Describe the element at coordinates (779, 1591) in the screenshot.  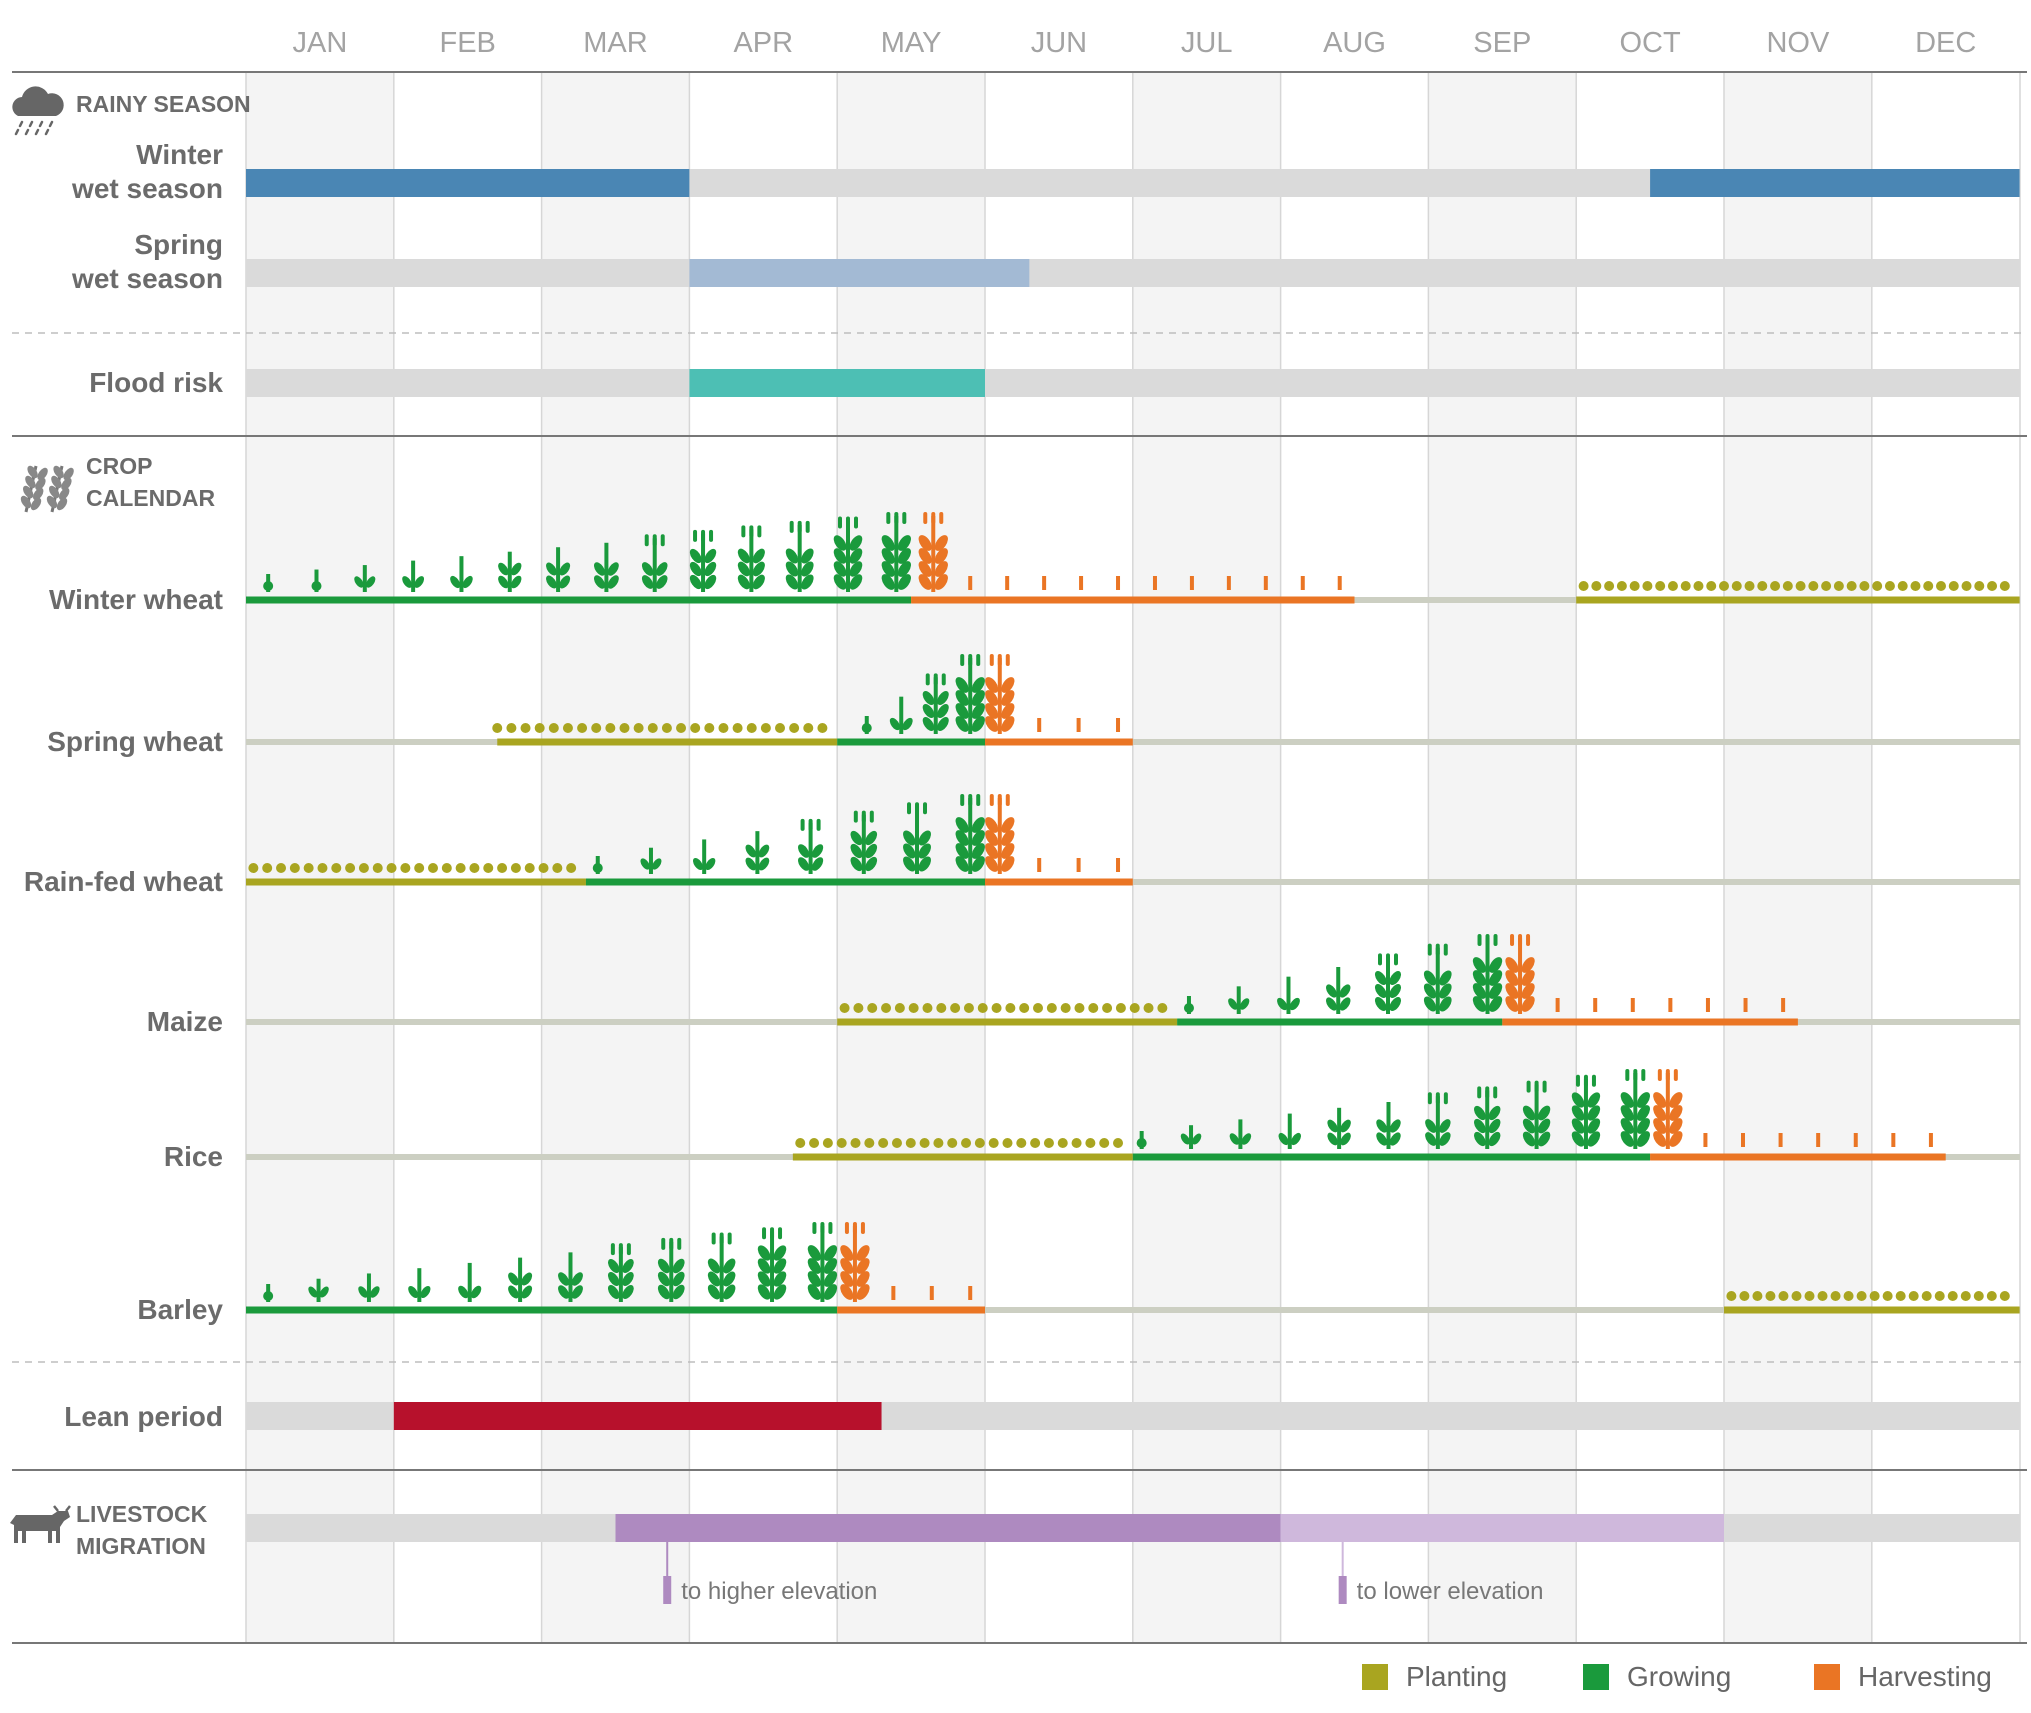
I see `migration-annotation-text: to higher elevation` at that location.